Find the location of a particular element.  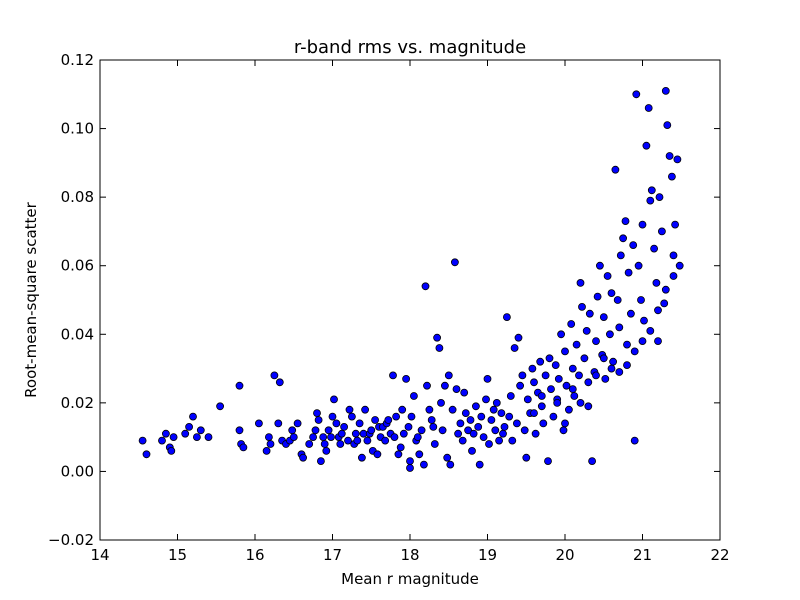

y-tick-label: −0.02 is located at coordinates (71, 540).